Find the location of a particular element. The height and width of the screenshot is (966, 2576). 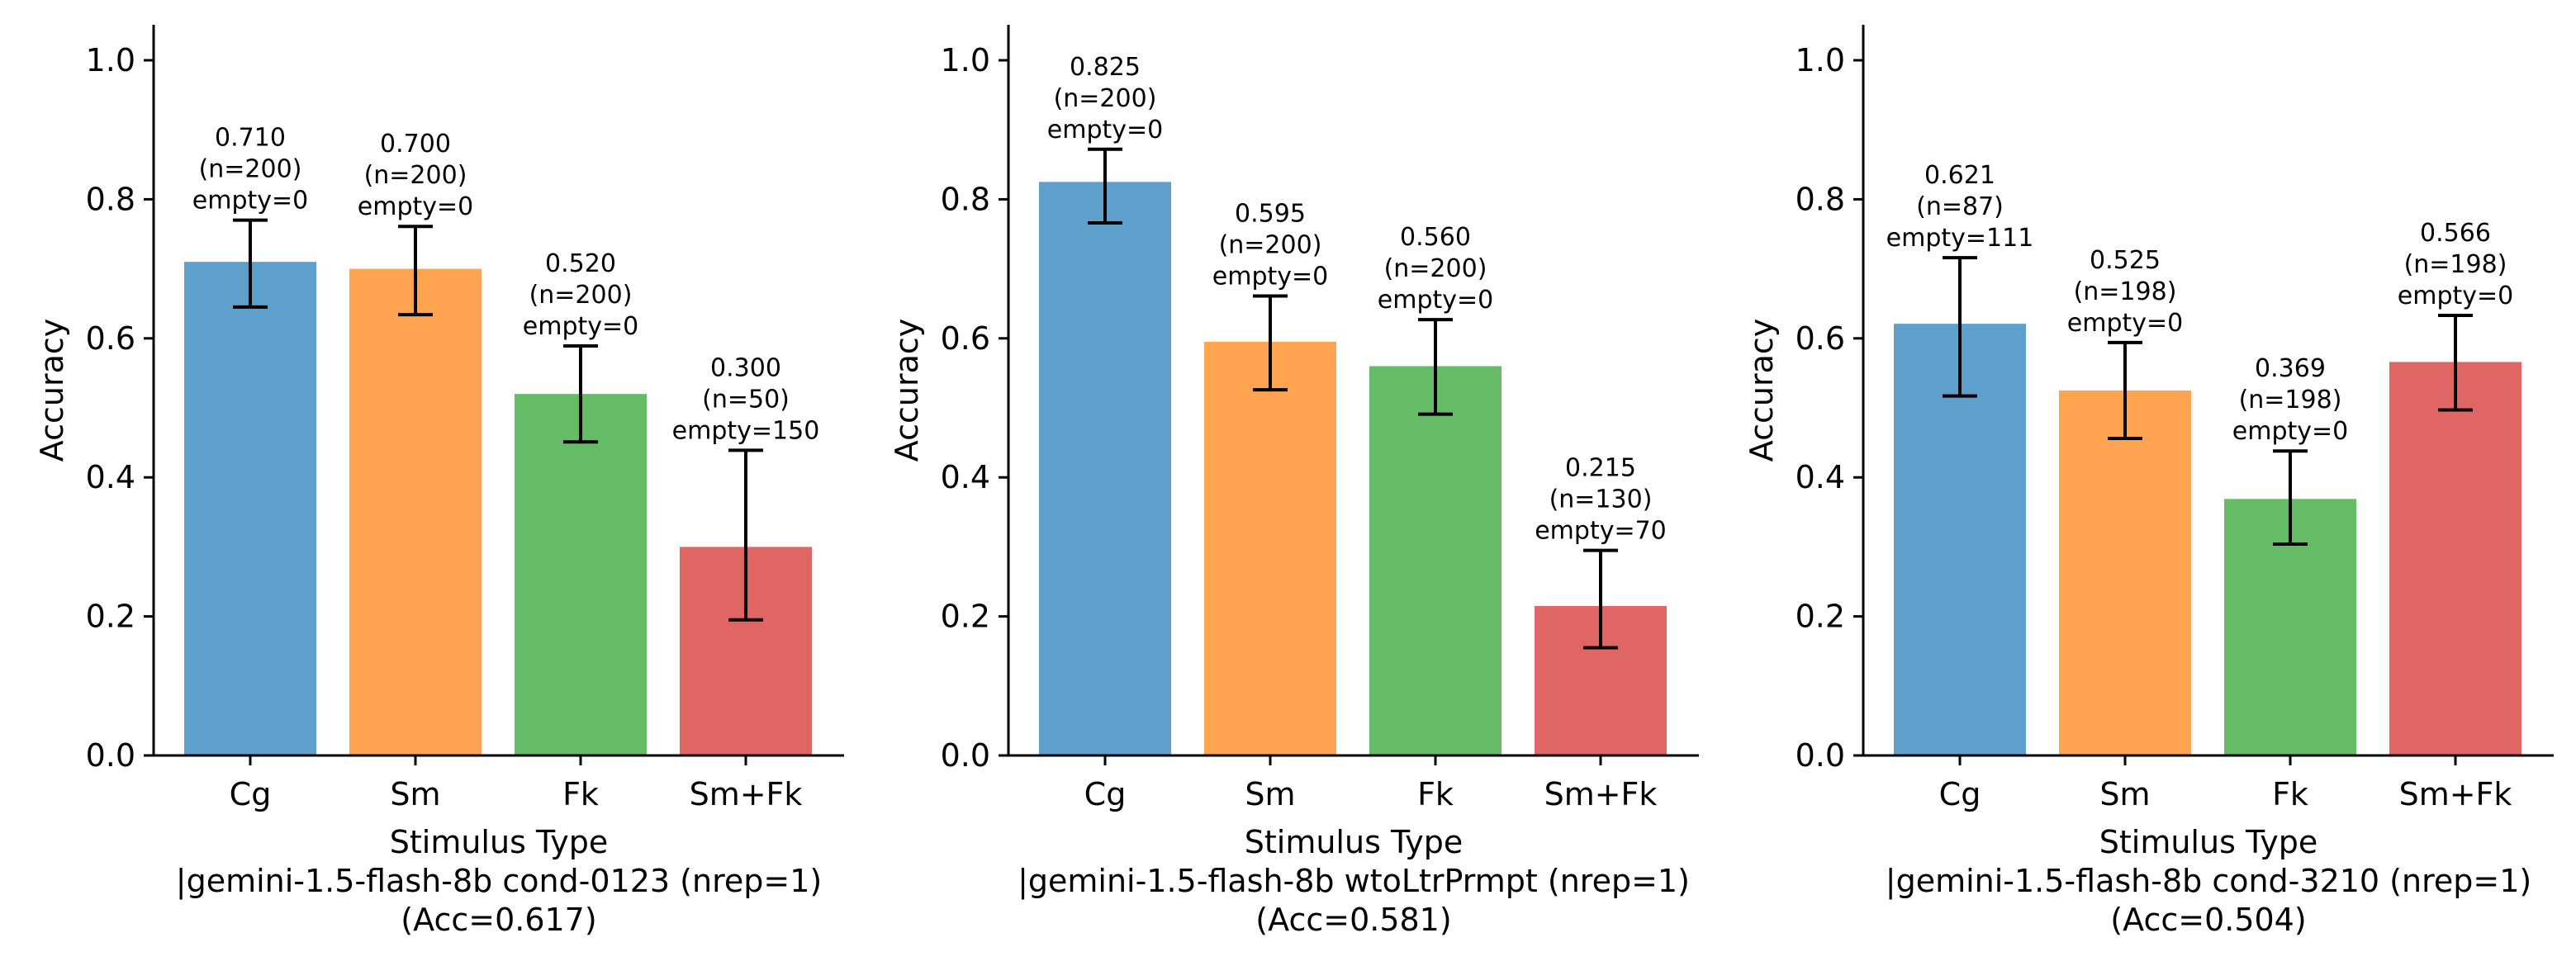

bar-annotation: 0.525 is located at coordinates (2125, 260).